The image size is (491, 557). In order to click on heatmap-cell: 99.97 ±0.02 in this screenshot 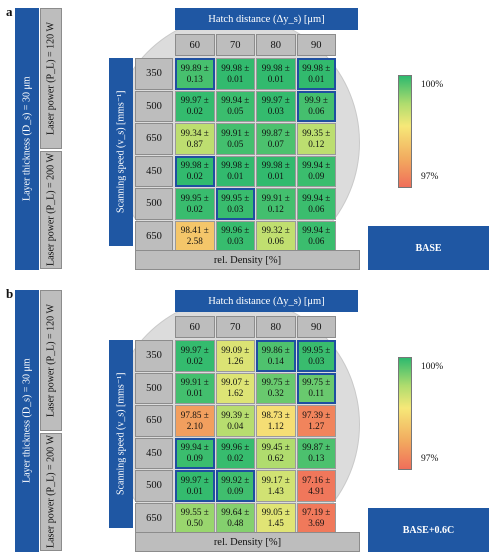, I will do `click(195, 106)`.